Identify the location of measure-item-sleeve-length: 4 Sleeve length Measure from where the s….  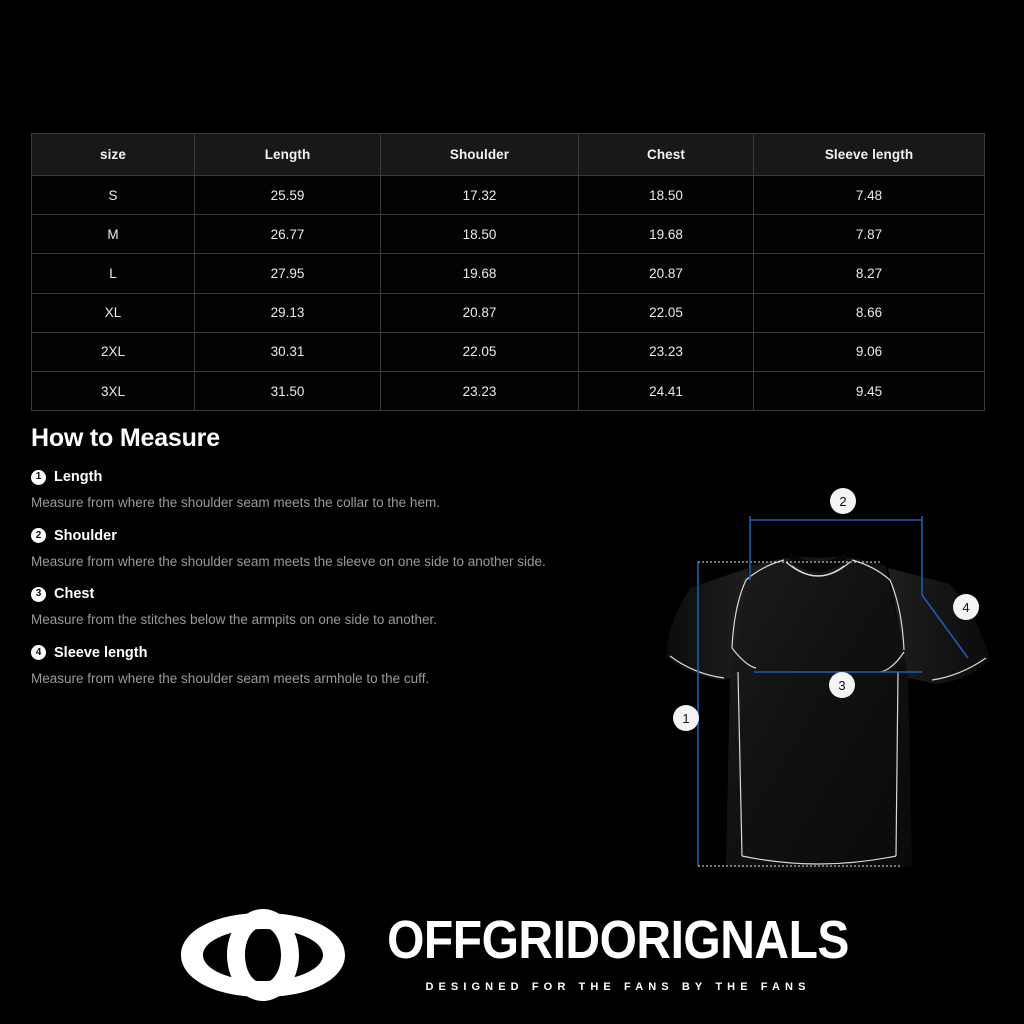
(341, 666).